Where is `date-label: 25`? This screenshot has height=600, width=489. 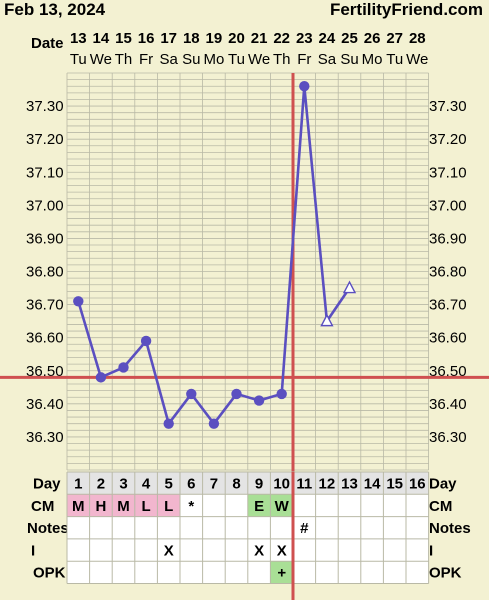
date-label: 25 is located at coordinates (349, 38).